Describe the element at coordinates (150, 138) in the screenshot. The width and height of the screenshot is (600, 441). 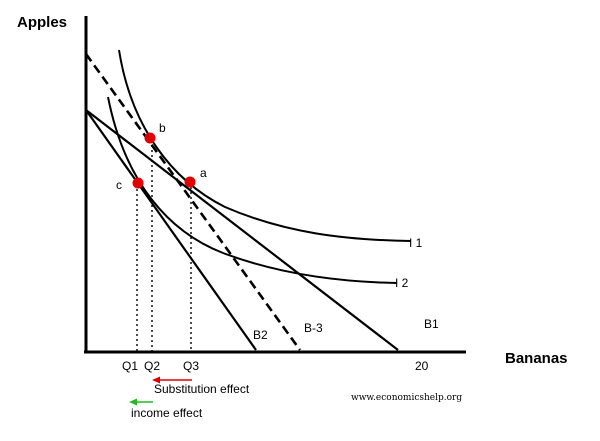
I see `point-b` at that location.